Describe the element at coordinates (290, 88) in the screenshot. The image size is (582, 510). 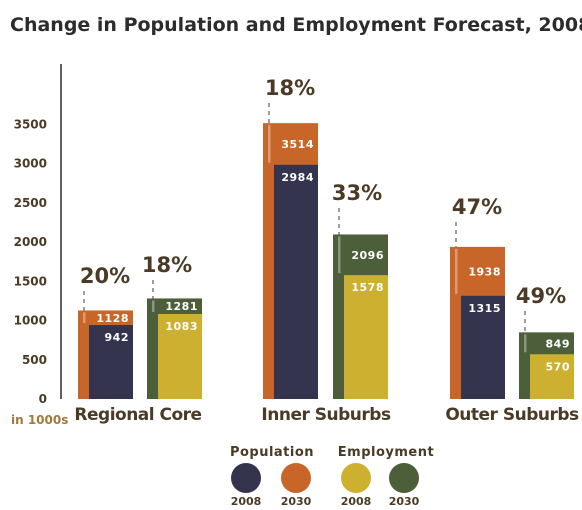
I see `population-change-label: 18%` at that location.